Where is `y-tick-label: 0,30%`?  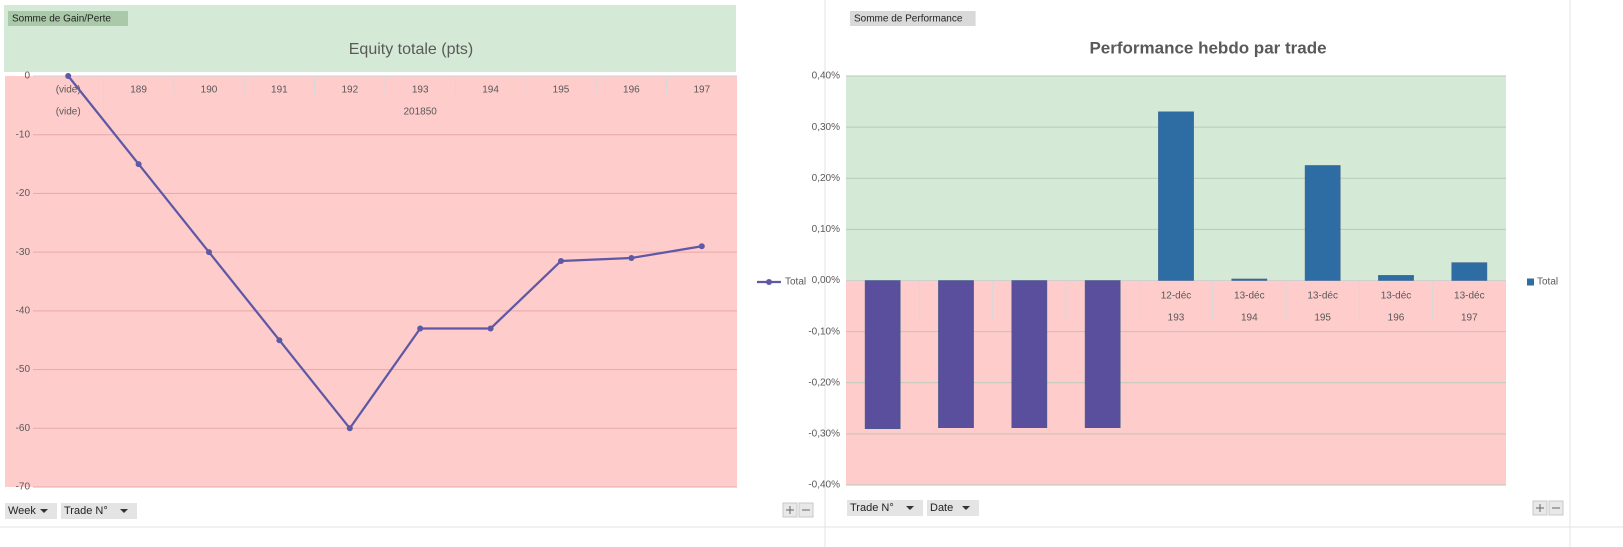 y-tick-label: 0,30% is located at coordinates (826, 127).